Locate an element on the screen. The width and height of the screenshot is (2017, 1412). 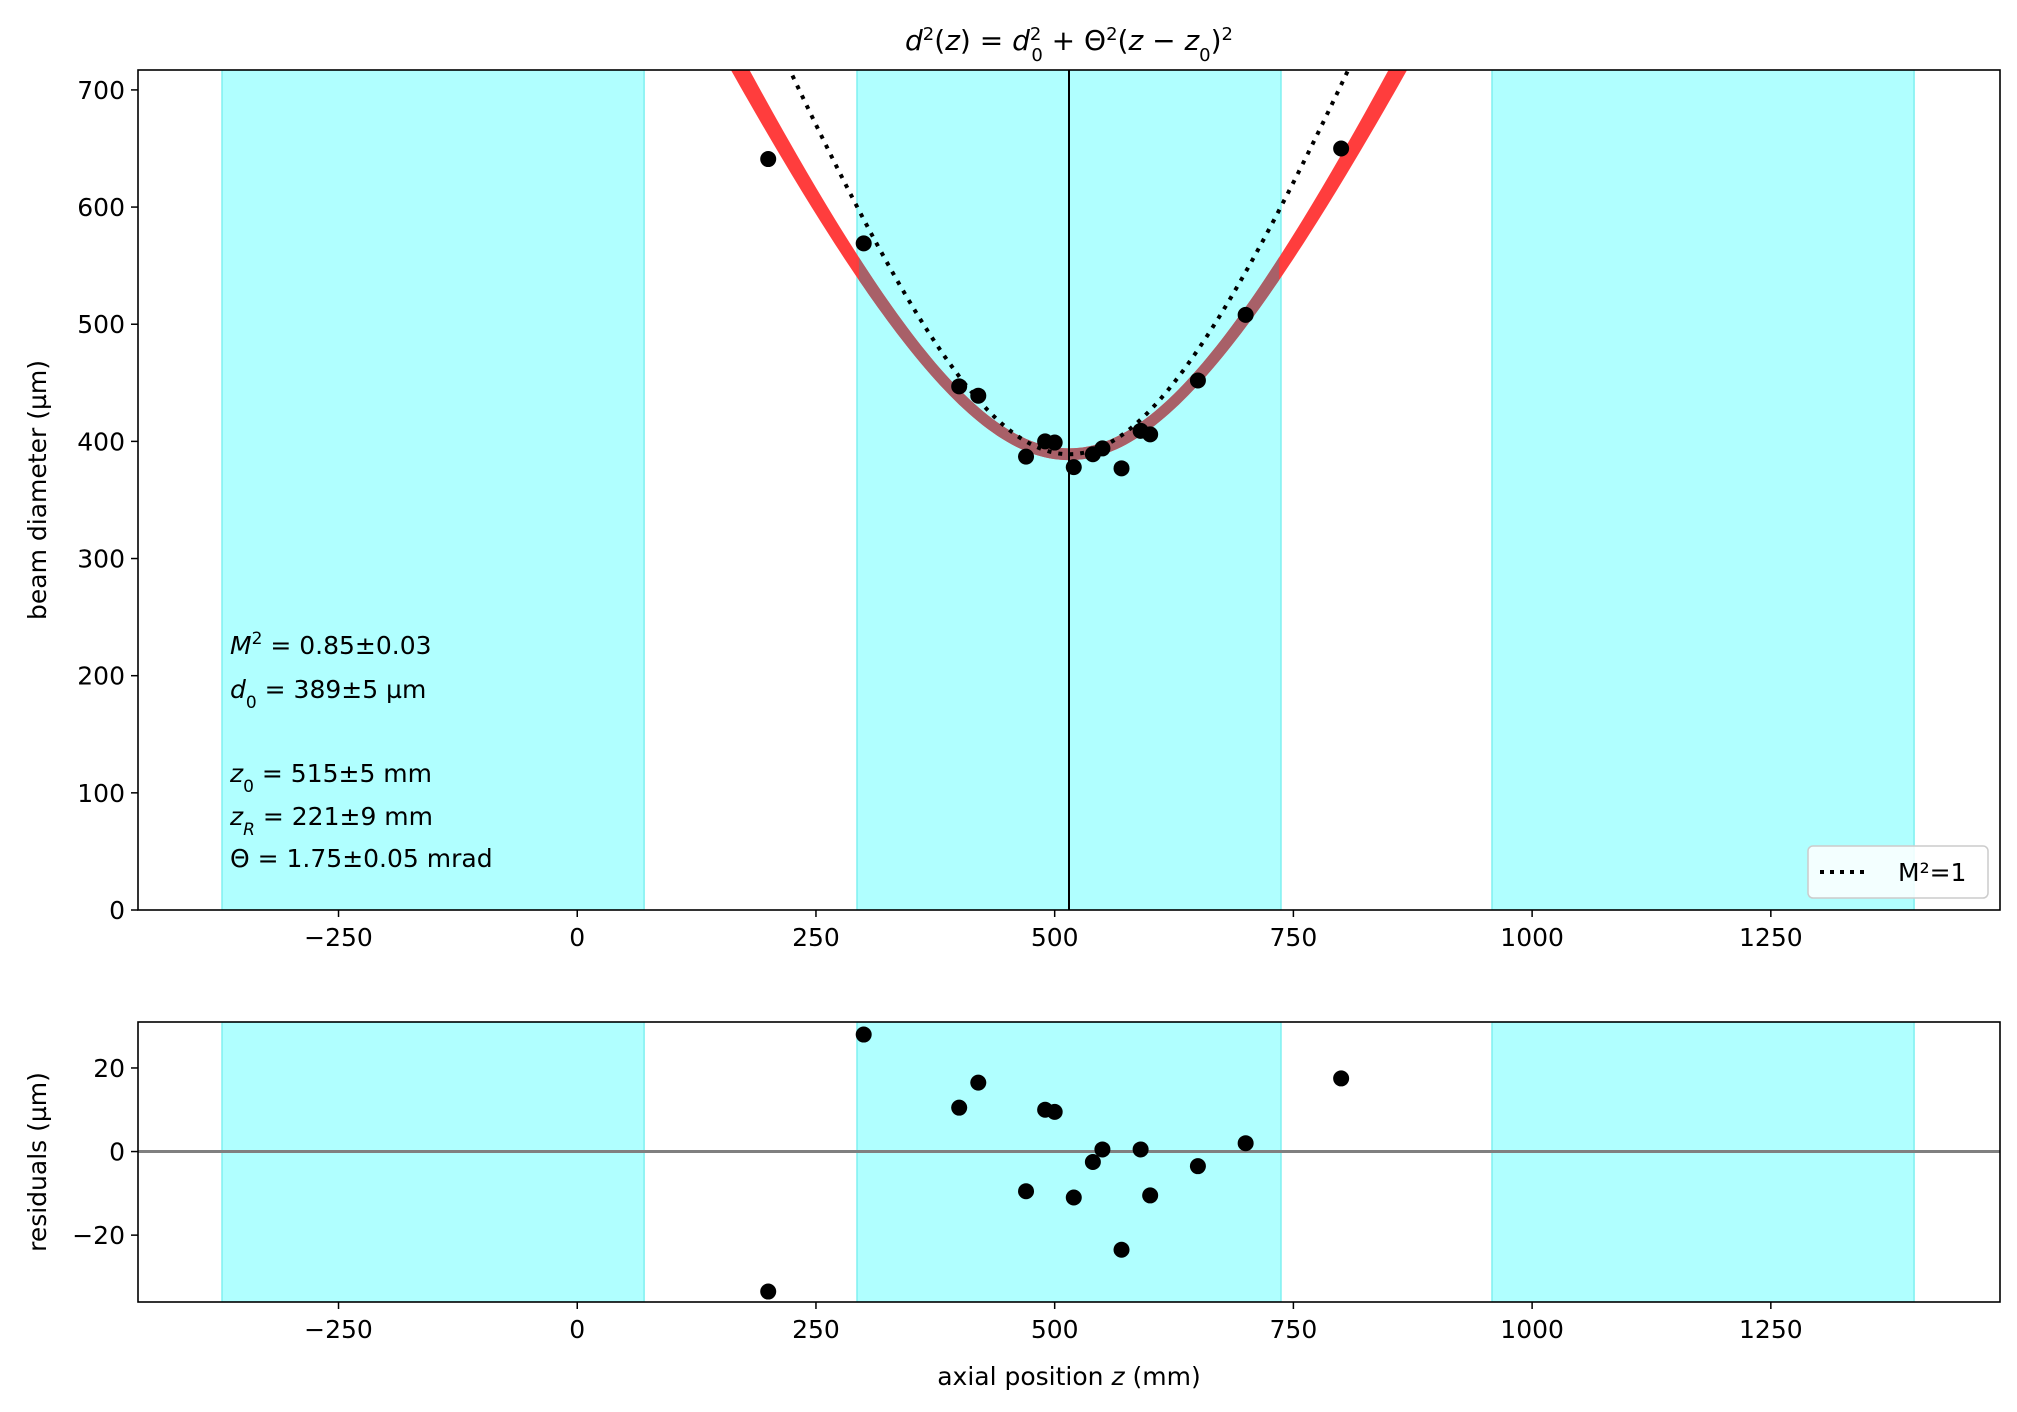
residual-points is located at coordinates (1055, 1163).